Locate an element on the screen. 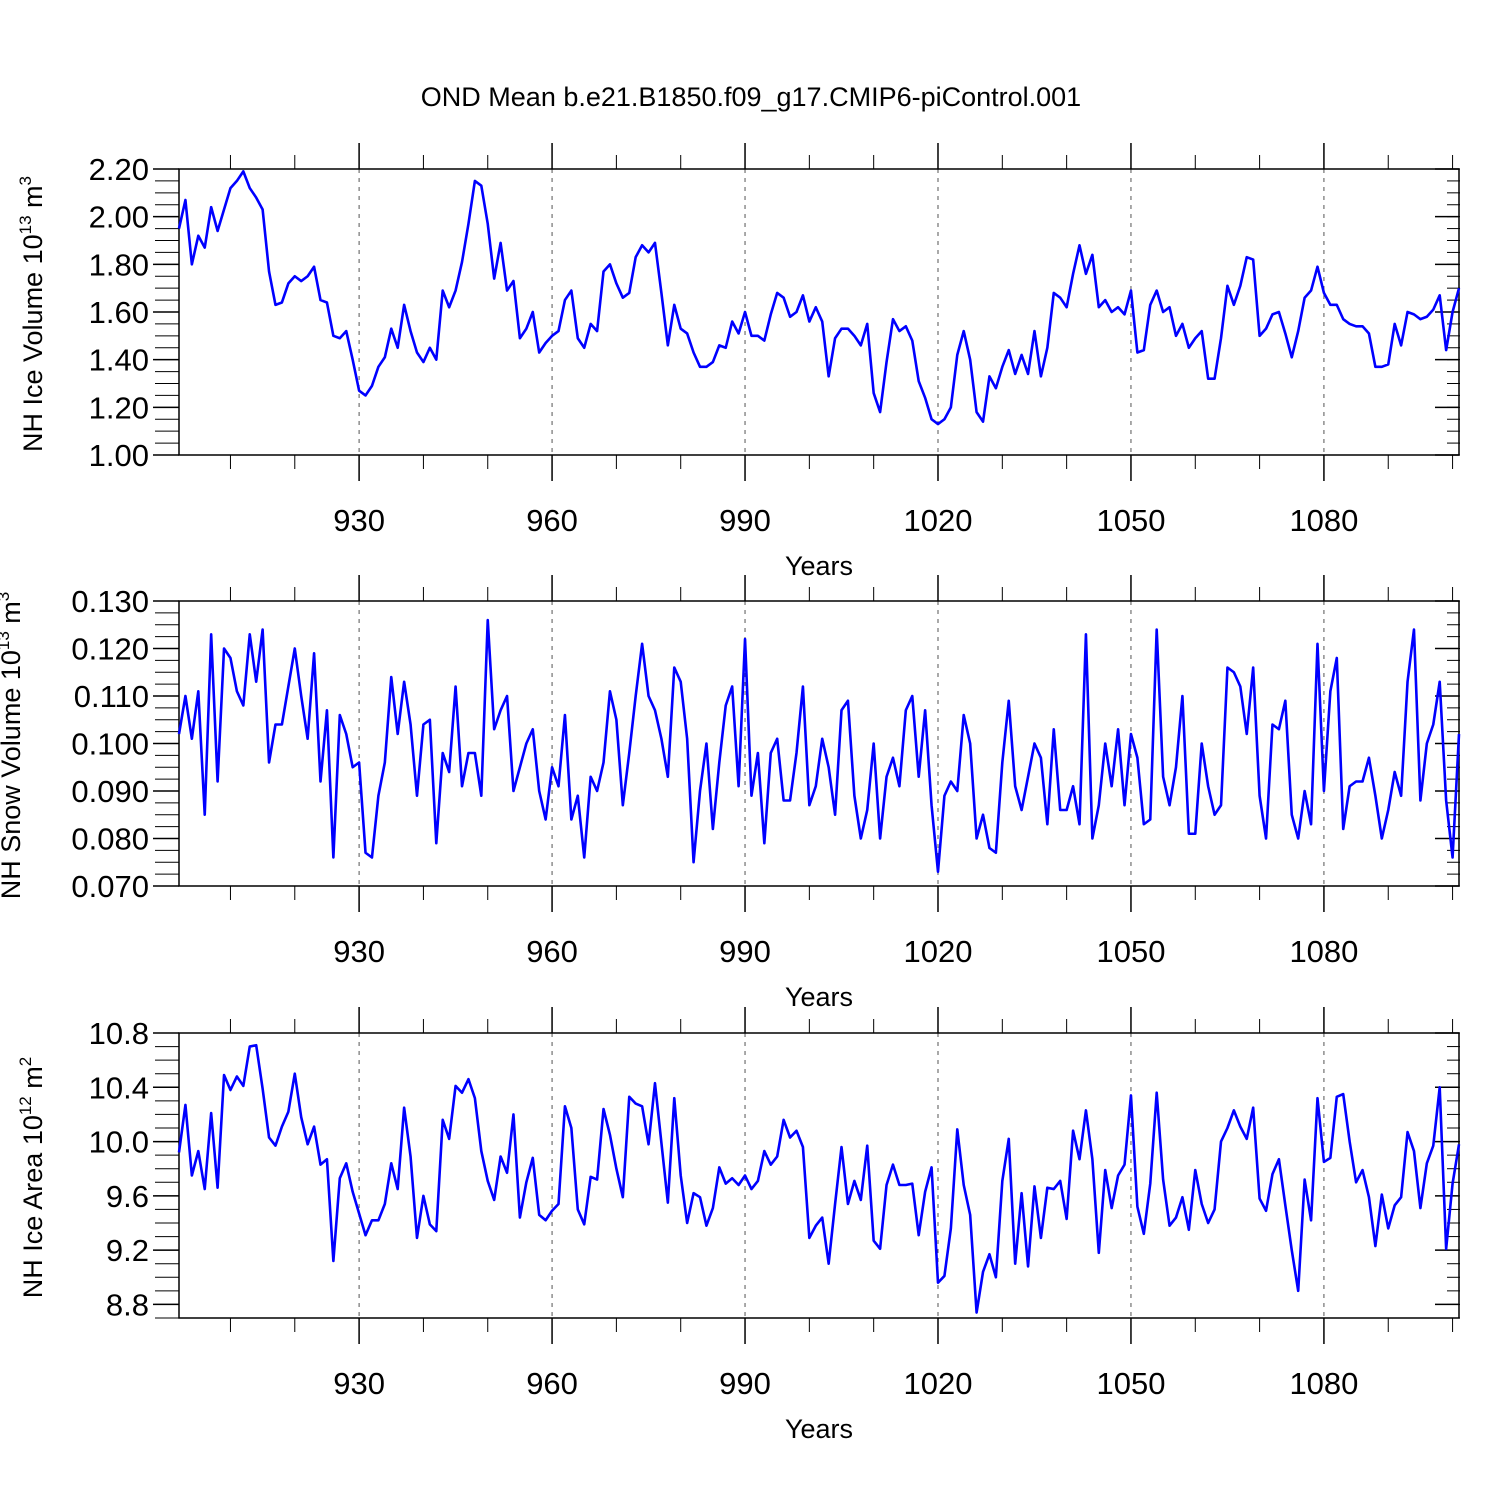 The height and width of the screenshot is (1500, 1500). y-tick-label: 1.40 is located at coordinates (119, 360).